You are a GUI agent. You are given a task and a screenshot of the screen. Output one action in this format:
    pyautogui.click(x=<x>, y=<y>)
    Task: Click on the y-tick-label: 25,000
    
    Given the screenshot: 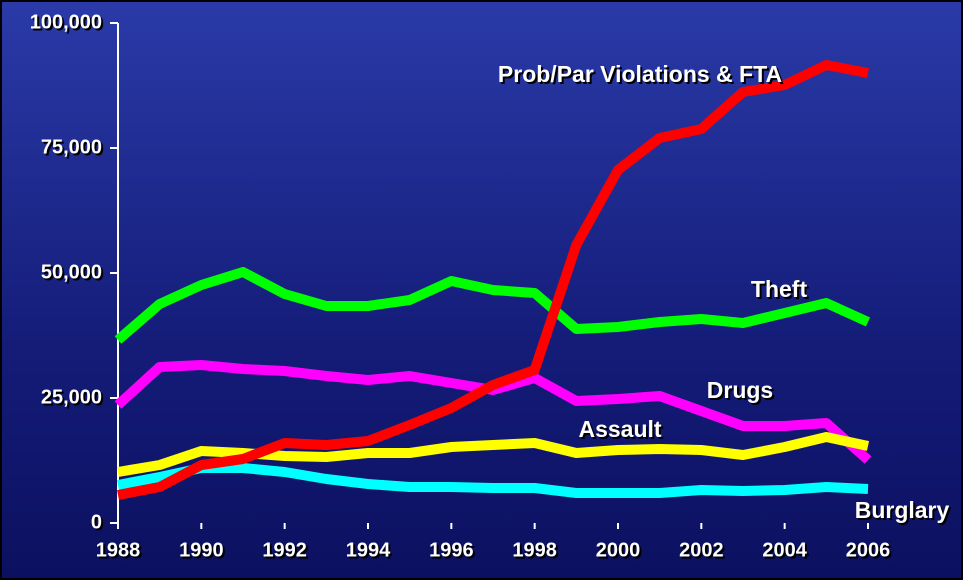 What is the action you would take?
    pyautogui.click(x=71, y=397)
    